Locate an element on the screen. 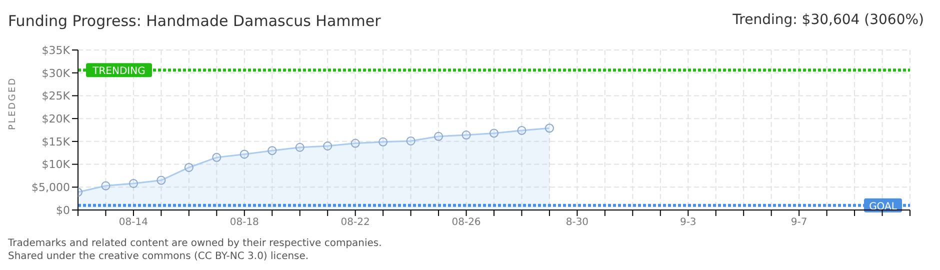 The width and height of the screenshot is (940, 270). x-tick-label: 08-26 is located at coordinates (466, 222).